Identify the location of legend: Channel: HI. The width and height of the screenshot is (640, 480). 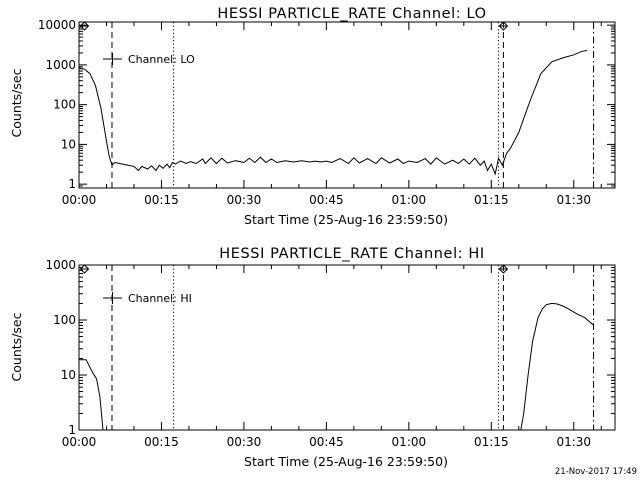
(147, 298).